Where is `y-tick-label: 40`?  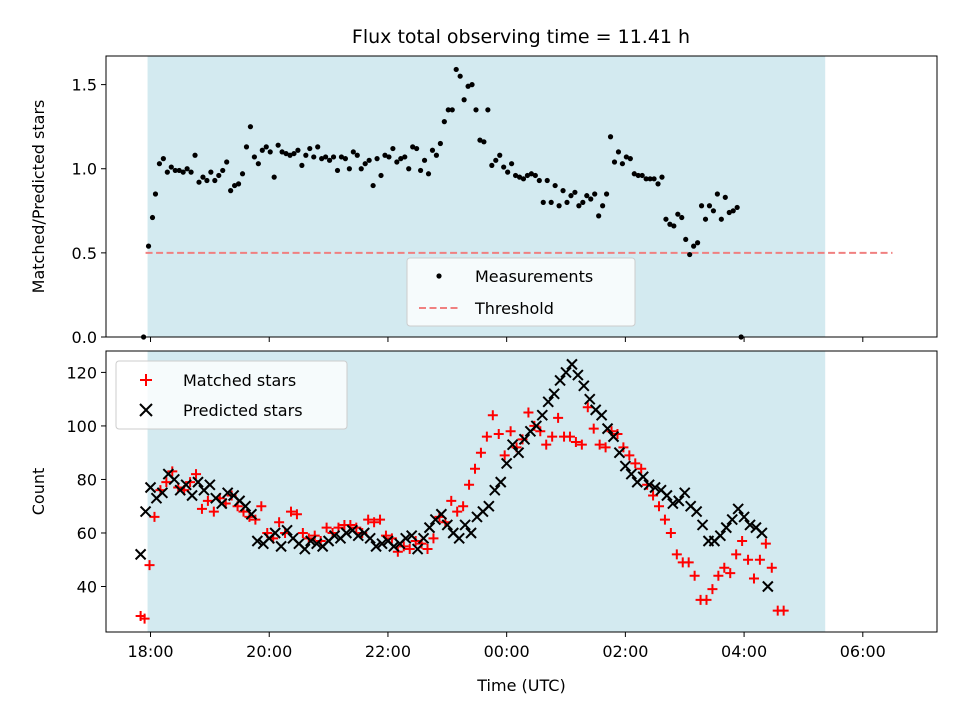 y-tick-label: 40 is located at coordinates (87, 587).